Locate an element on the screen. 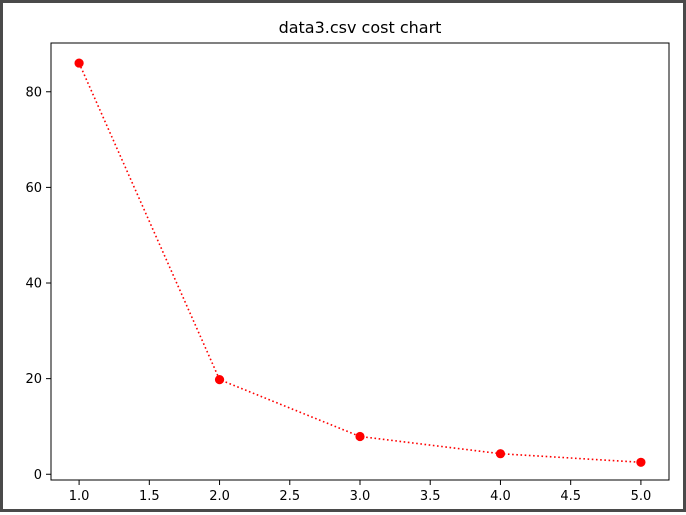  y-tick-label: 0 is located at coordinates (38, 475).